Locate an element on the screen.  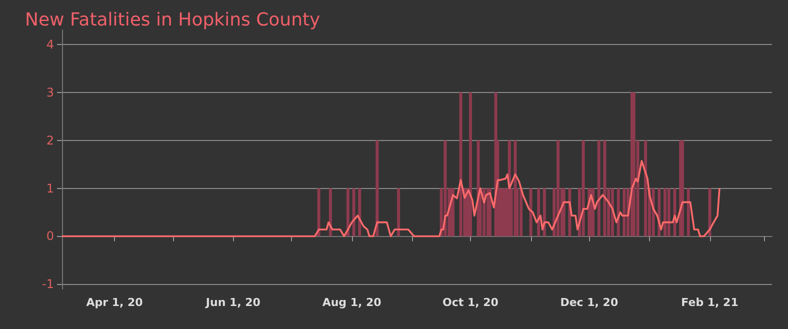
y-tick-label: -1 is located at coordinates (48, 284).